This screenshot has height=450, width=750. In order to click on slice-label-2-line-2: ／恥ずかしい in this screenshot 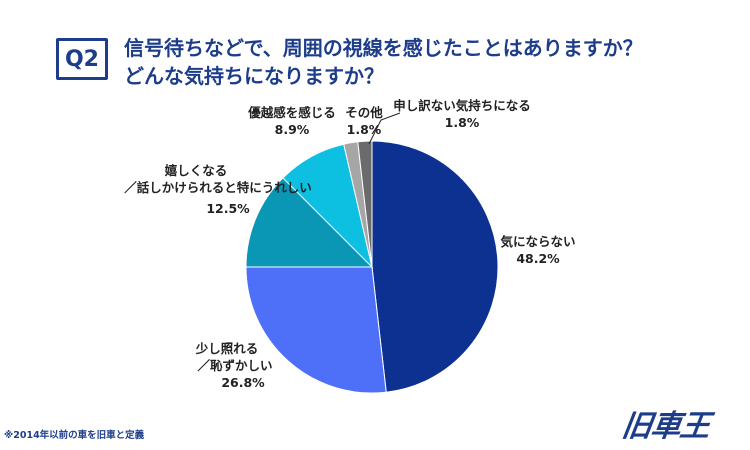, I will do `click(234, 365)`.